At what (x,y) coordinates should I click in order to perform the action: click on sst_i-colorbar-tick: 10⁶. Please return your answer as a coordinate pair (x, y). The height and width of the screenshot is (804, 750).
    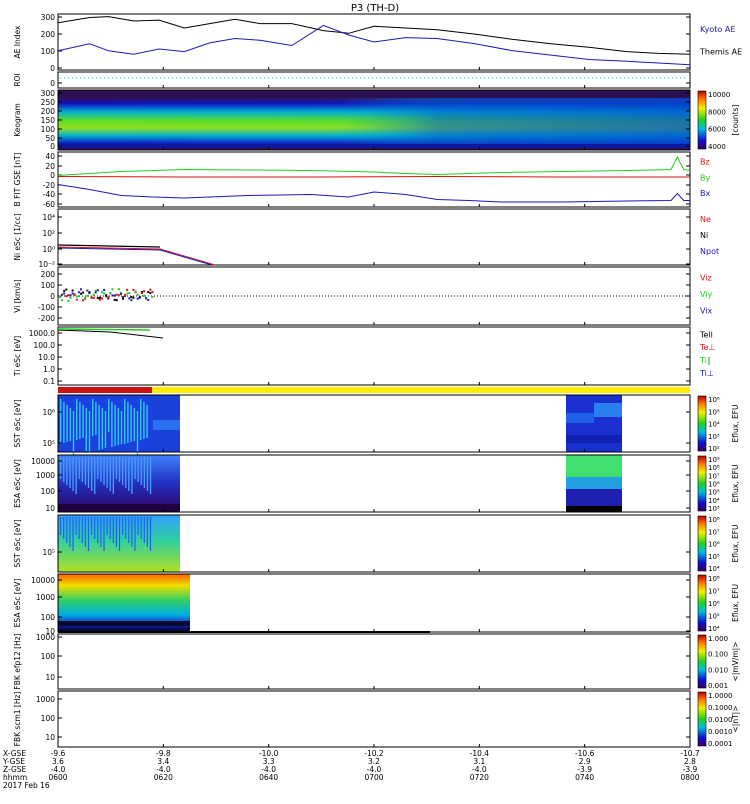
    Looking at the image, I should click on (714, 545).